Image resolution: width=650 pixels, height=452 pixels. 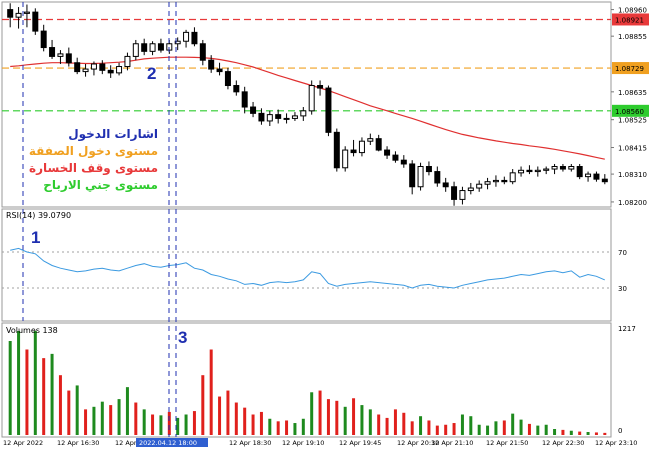 What do you see at coordinates (627, 329) in the screenshot?
I see `volume-tick-label: 1217` at bounding box center [627, 329].